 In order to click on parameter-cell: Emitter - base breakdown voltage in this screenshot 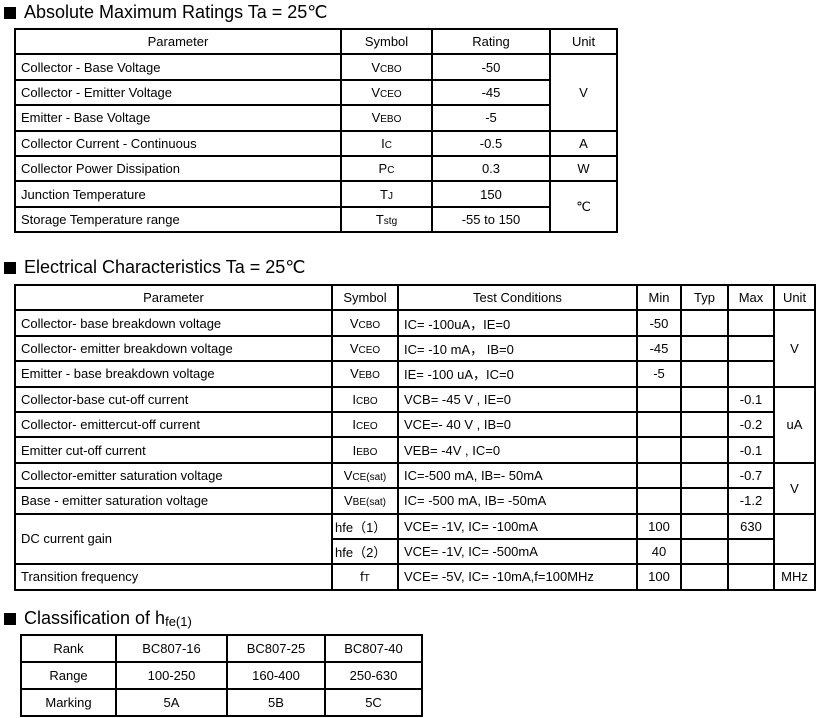, I will do `click(173, 374)`.